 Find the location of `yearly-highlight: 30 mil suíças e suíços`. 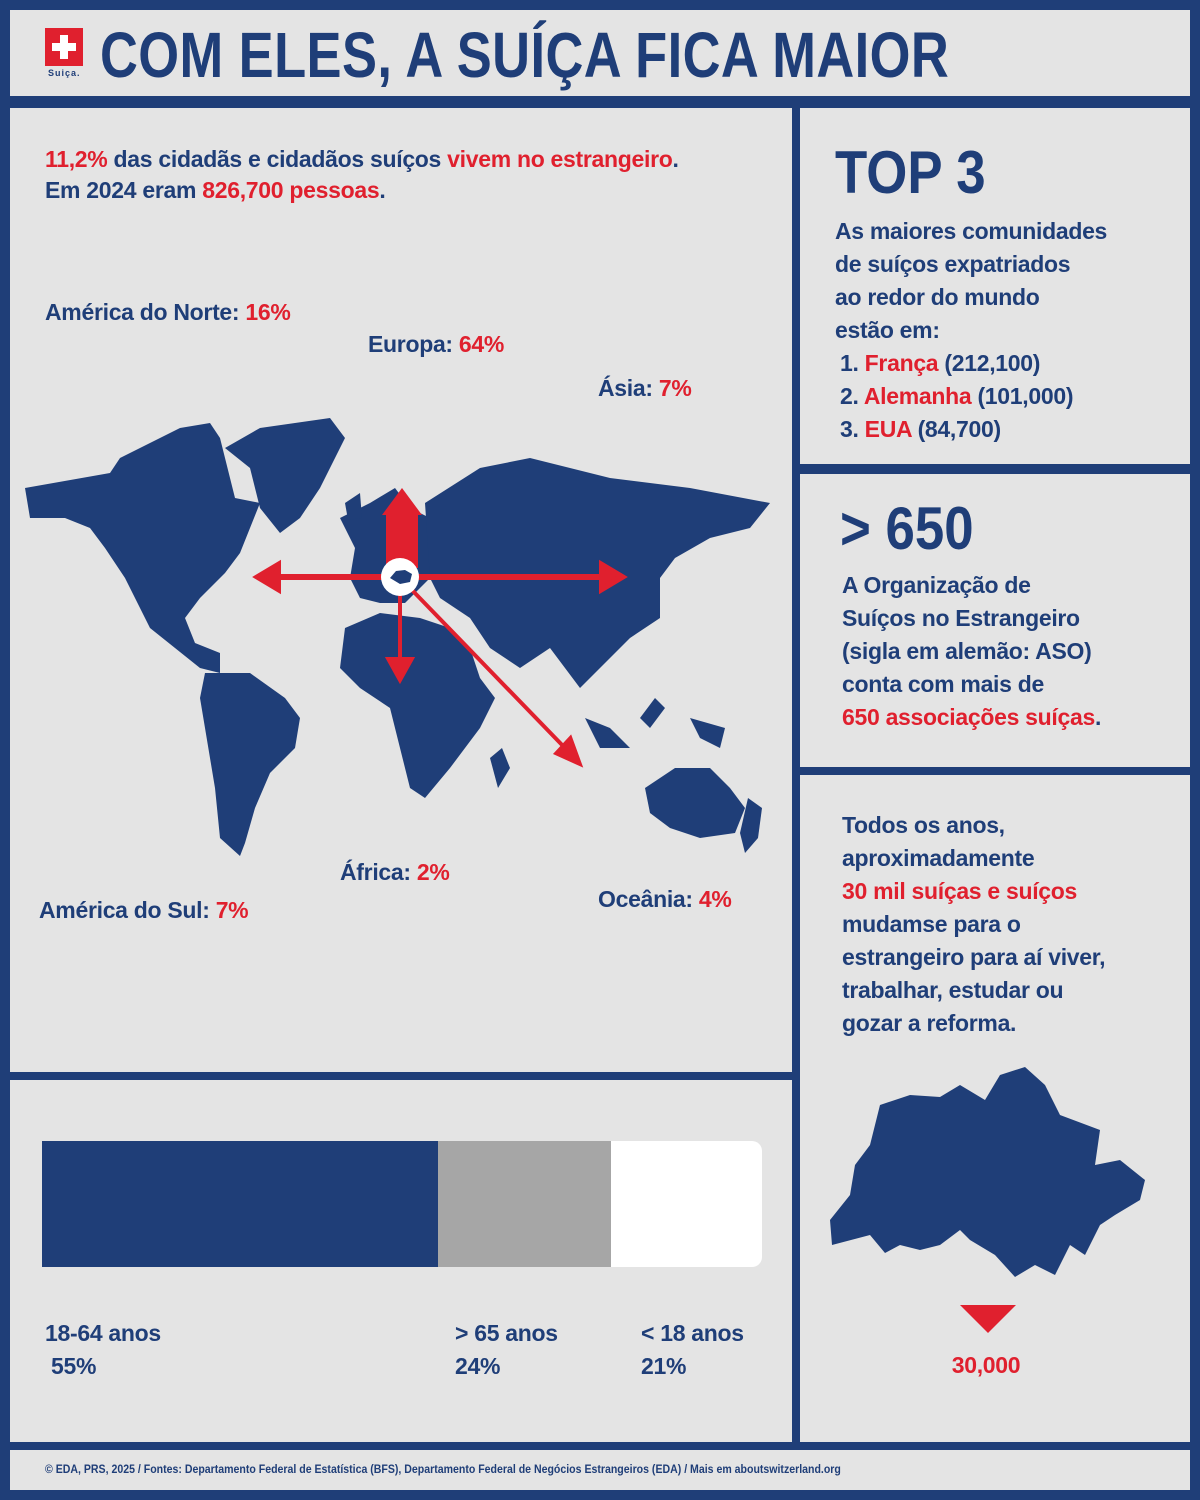

yearly-highlight: 30 mil suíças e suíços is located at coordinates (960, 891).